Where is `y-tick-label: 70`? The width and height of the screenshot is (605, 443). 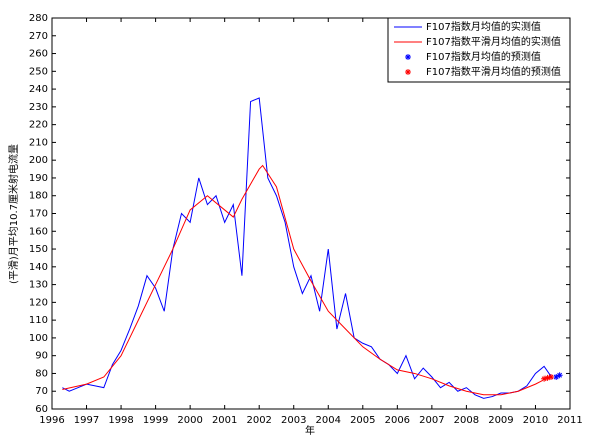 y-tick-label: 70 is located at coordinates (41, 391).